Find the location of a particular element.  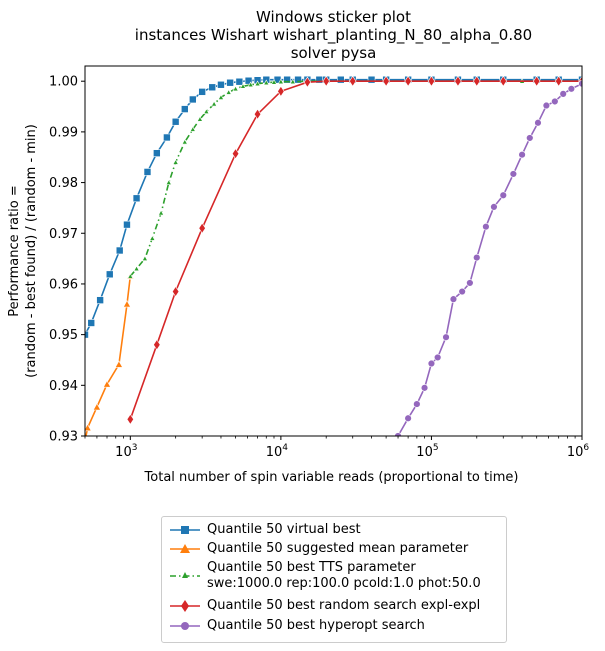

legend-item-random-search: Quantile 50 best random search expl-expl is located at coordinates (335, 607).